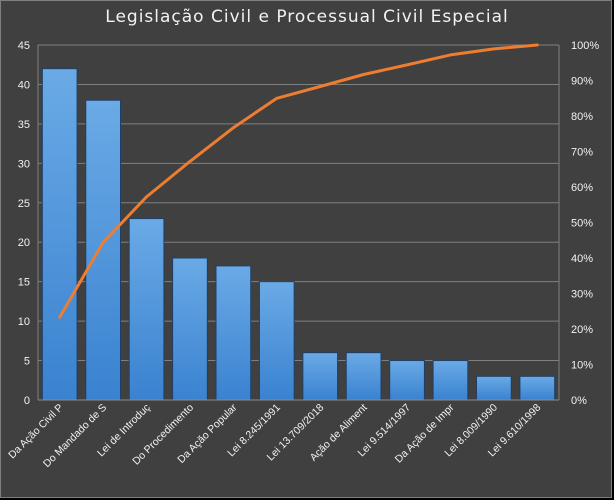 The height and width of the screenshot is (500, 614). Describe the element at coordinates (582, 366) in the screenshot. I see `y2-tick-label: 10%` at that location.